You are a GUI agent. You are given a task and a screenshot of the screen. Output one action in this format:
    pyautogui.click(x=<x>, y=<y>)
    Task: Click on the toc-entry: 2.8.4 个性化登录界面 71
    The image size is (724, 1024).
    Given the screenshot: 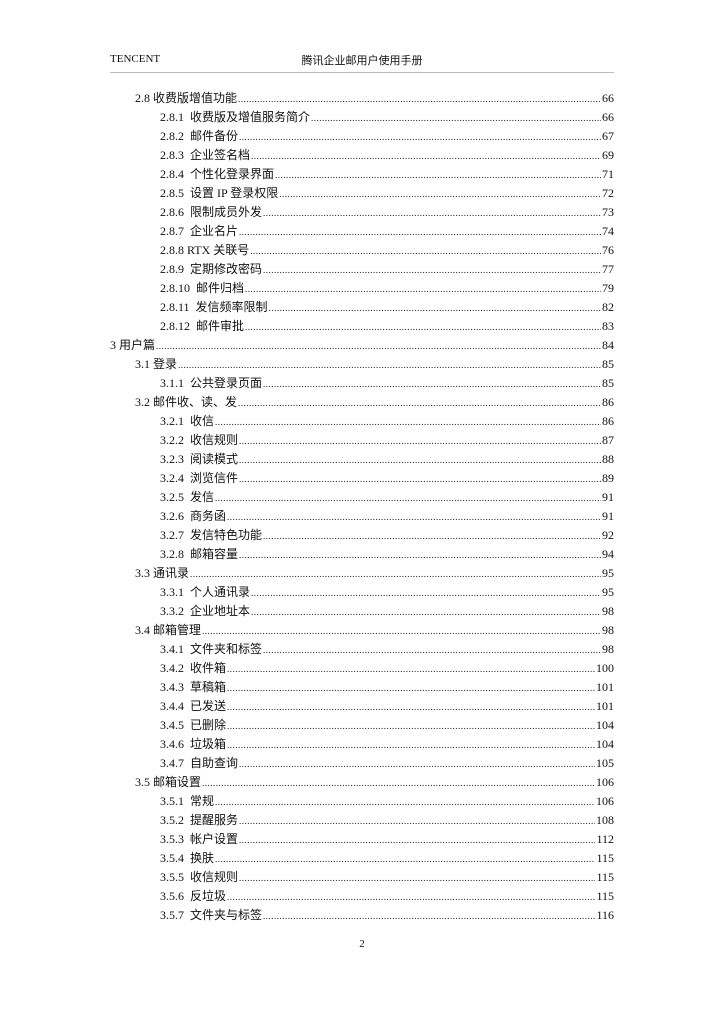 What is the action you would take?
    pyautogui.click(x=387, y=174)
    